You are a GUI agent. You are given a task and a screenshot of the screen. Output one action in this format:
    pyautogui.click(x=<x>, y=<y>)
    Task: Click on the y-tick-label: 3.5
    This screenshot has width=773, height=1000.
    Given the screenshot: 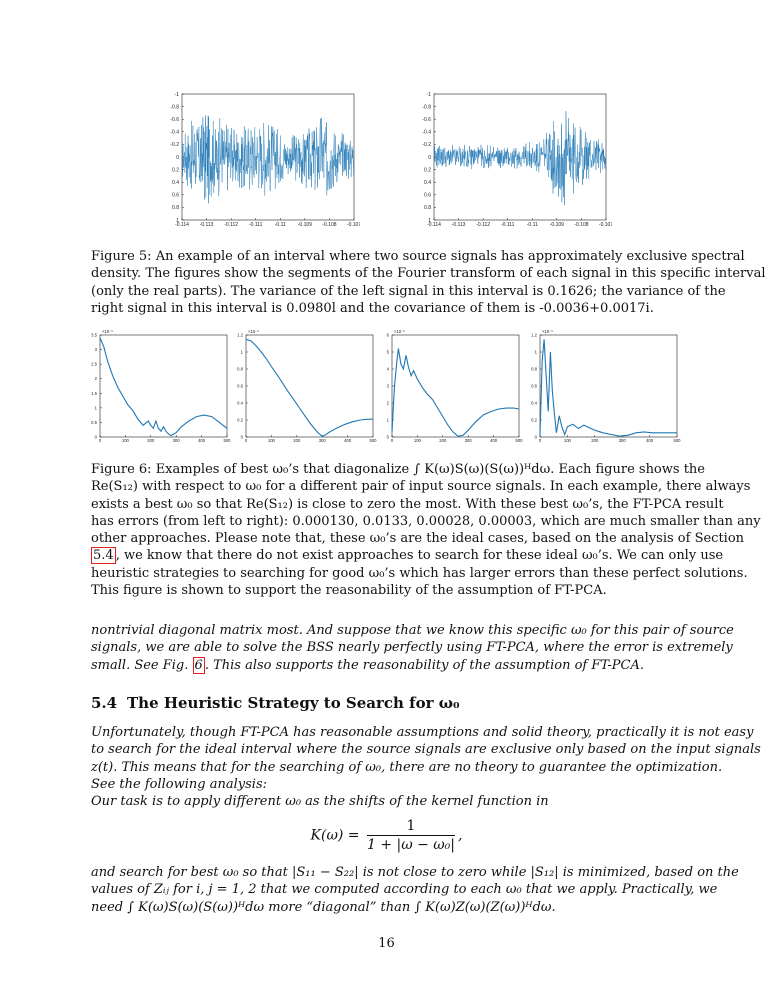 What is the action you would take?
    pyautogui.click(x=94, y=334)
    